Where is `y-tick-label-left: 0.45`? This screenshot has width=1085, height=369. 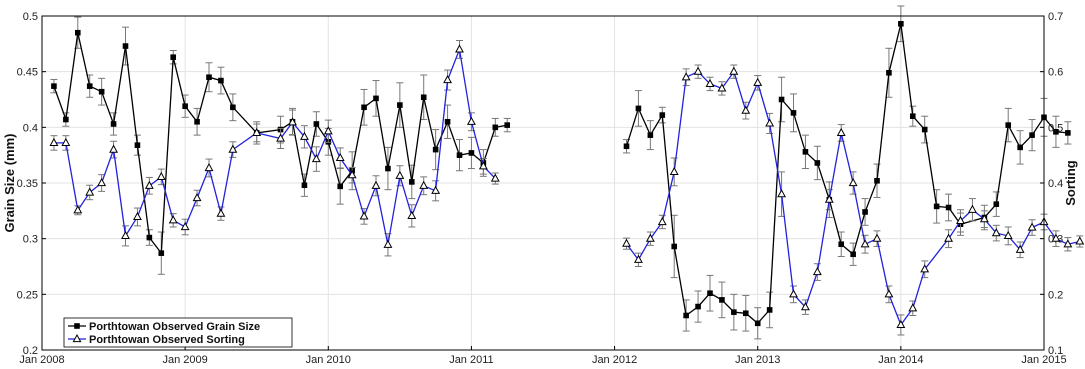
y-tick-label-left: 0.45 is located at coordinates (27, 73).